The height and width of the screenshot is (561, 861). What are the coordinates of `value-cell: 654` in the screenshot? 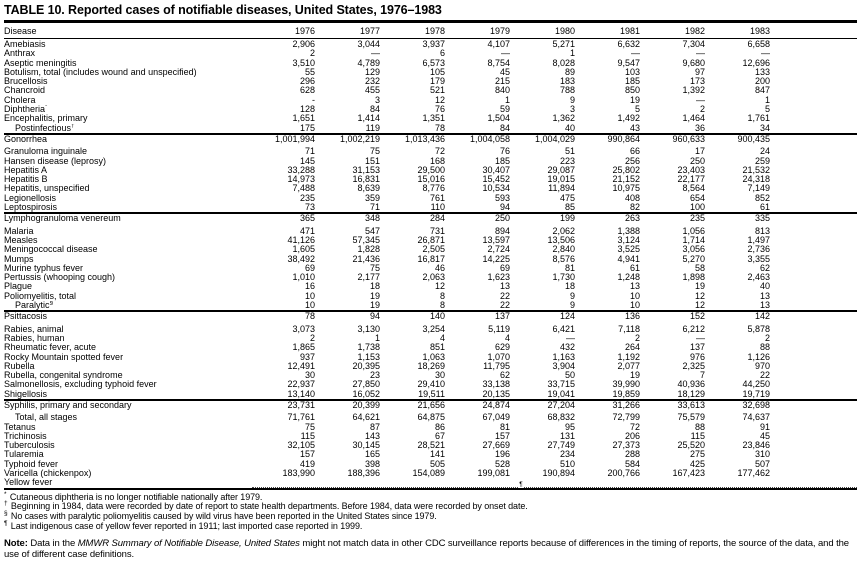 It's located at (697, 198).